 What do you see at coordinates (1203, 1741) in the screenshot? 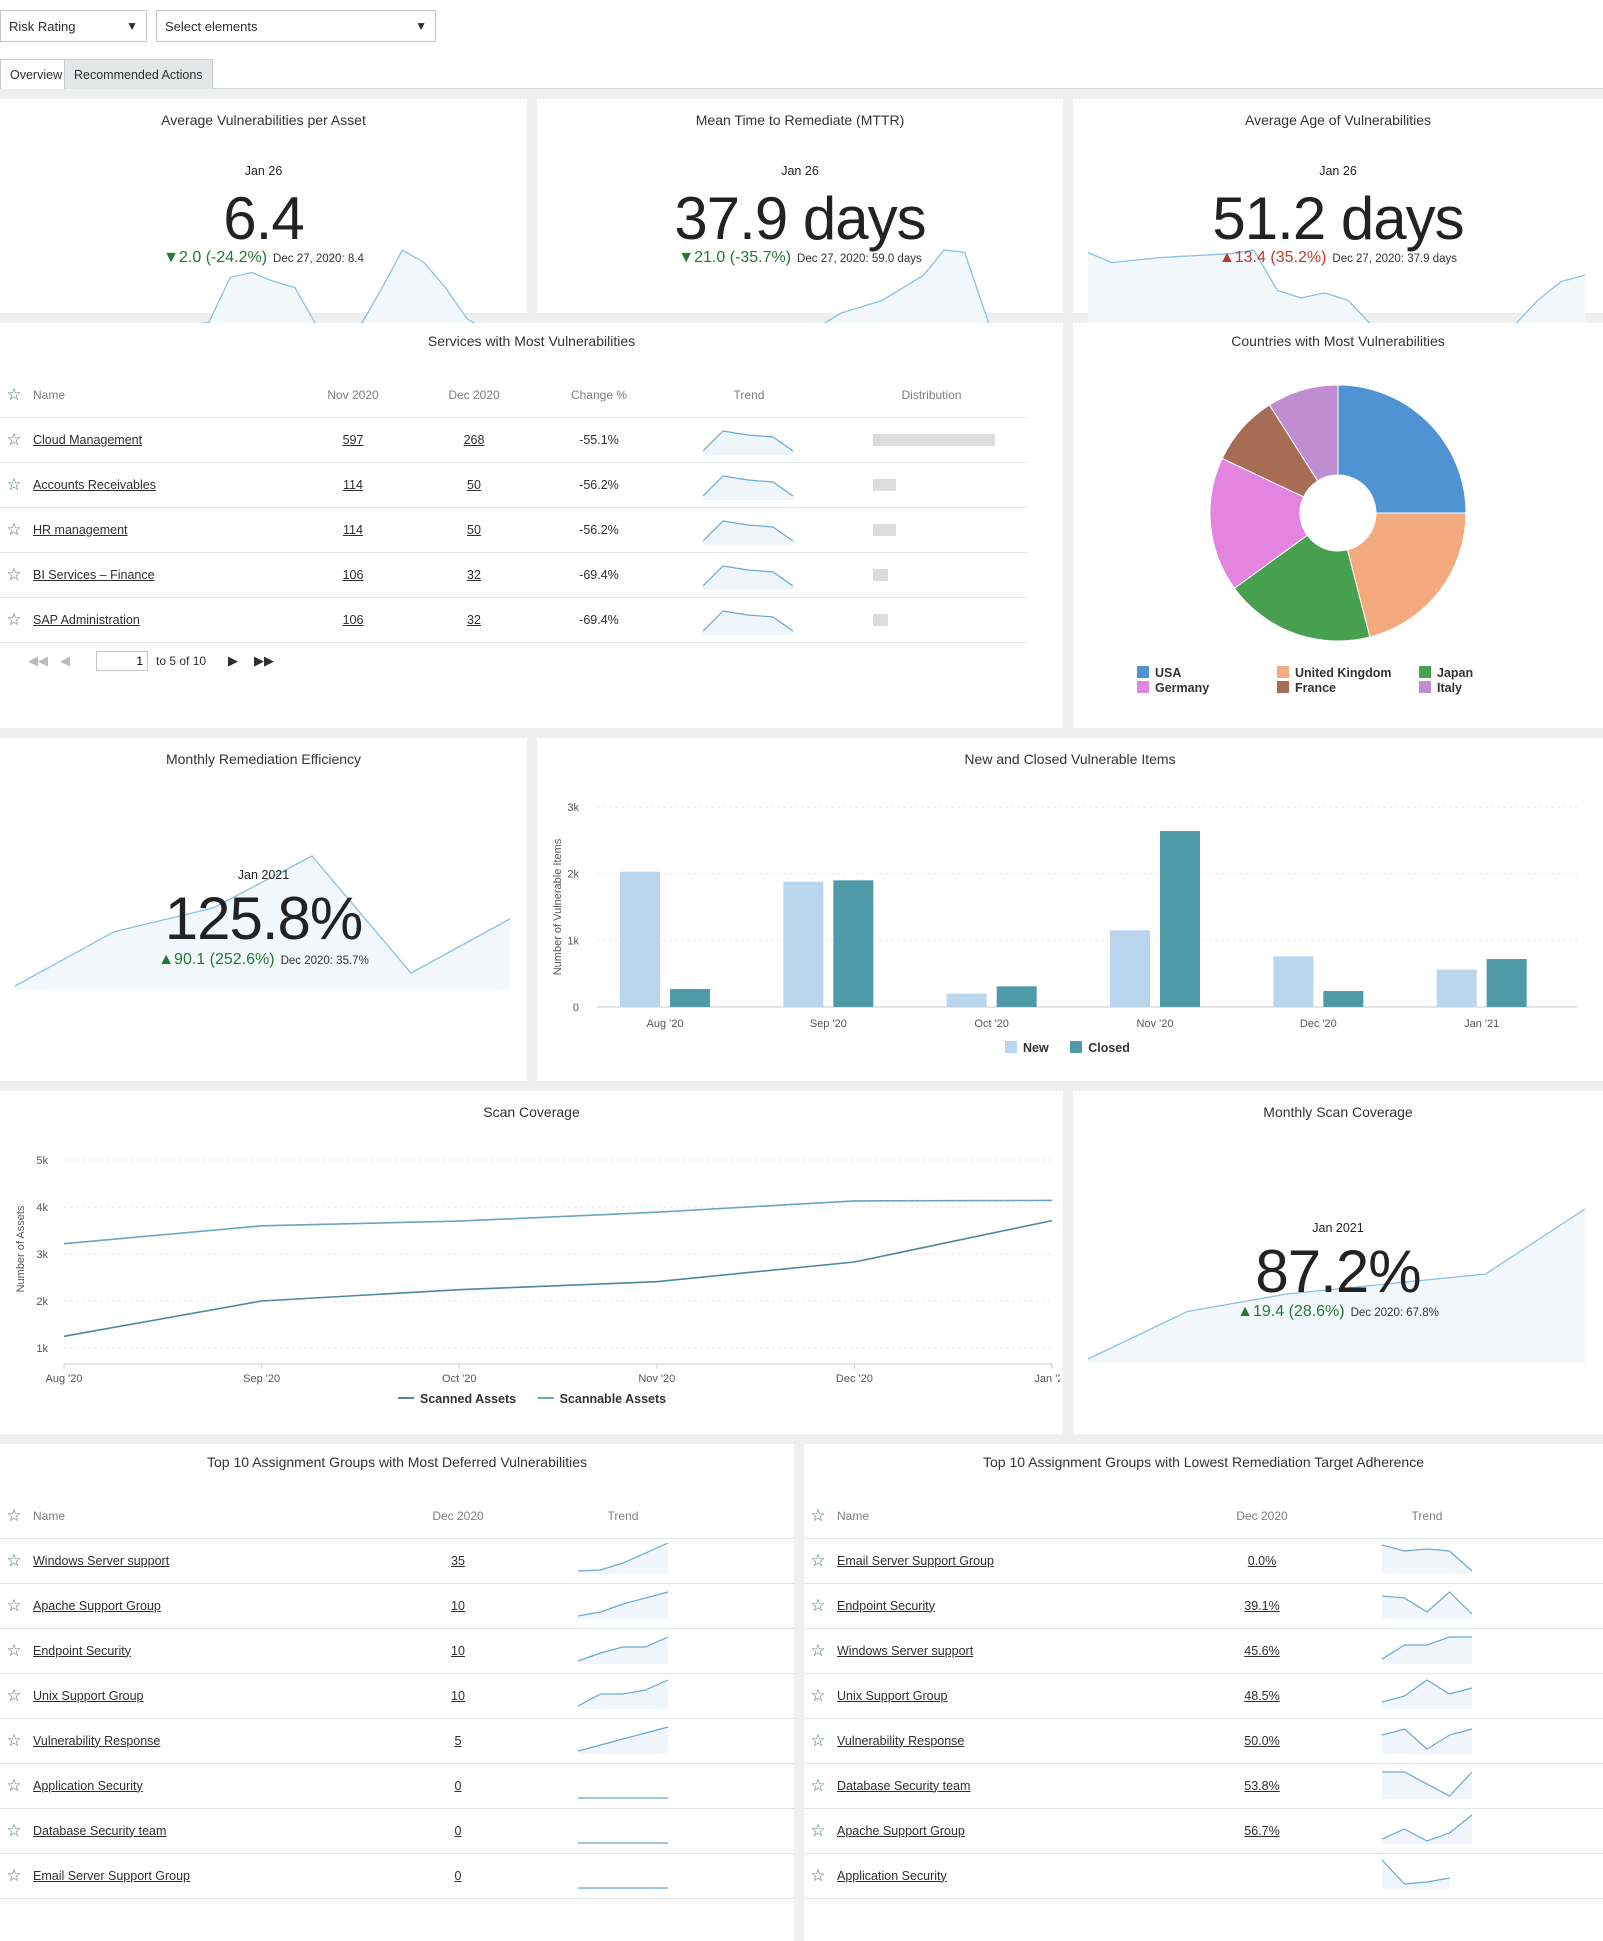
I see `table-row: ☆ Vulnerability Response 50.0%` at bounding box center [1203, 1741].